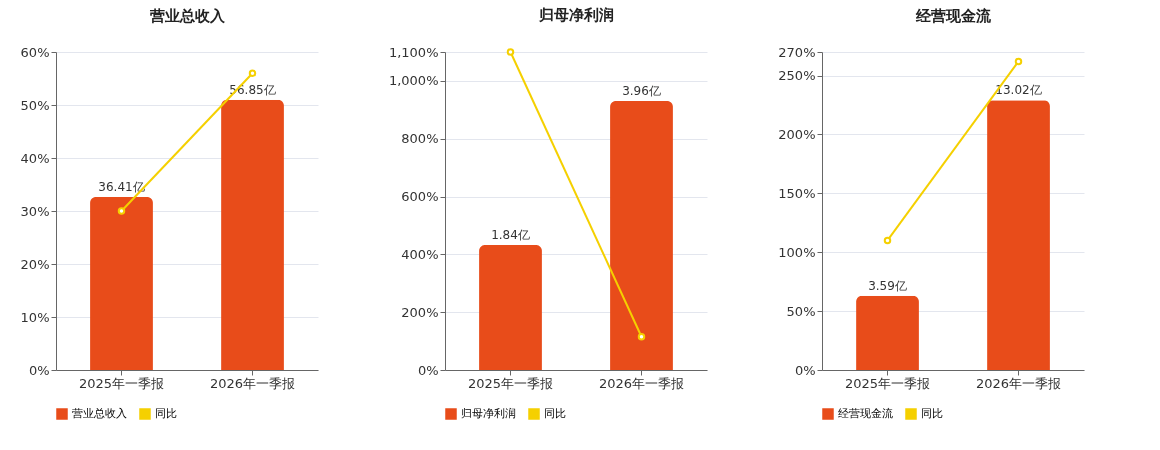 This screenshot has width=1160, height=450. What do you see at coordinates (35, 211) in the screenshot?
I see `y-tick-label: 30%` at bounding box center [35, 211].